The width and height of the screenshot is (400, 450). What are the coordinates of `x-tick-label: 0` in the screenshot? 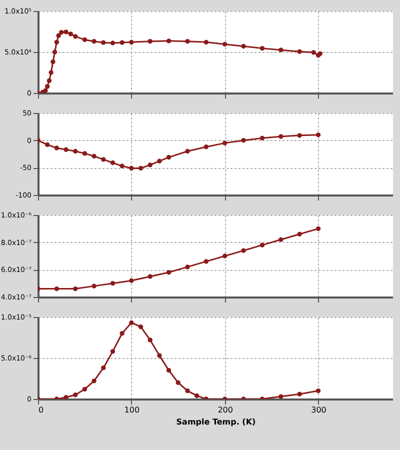 It's located at (41, 410).